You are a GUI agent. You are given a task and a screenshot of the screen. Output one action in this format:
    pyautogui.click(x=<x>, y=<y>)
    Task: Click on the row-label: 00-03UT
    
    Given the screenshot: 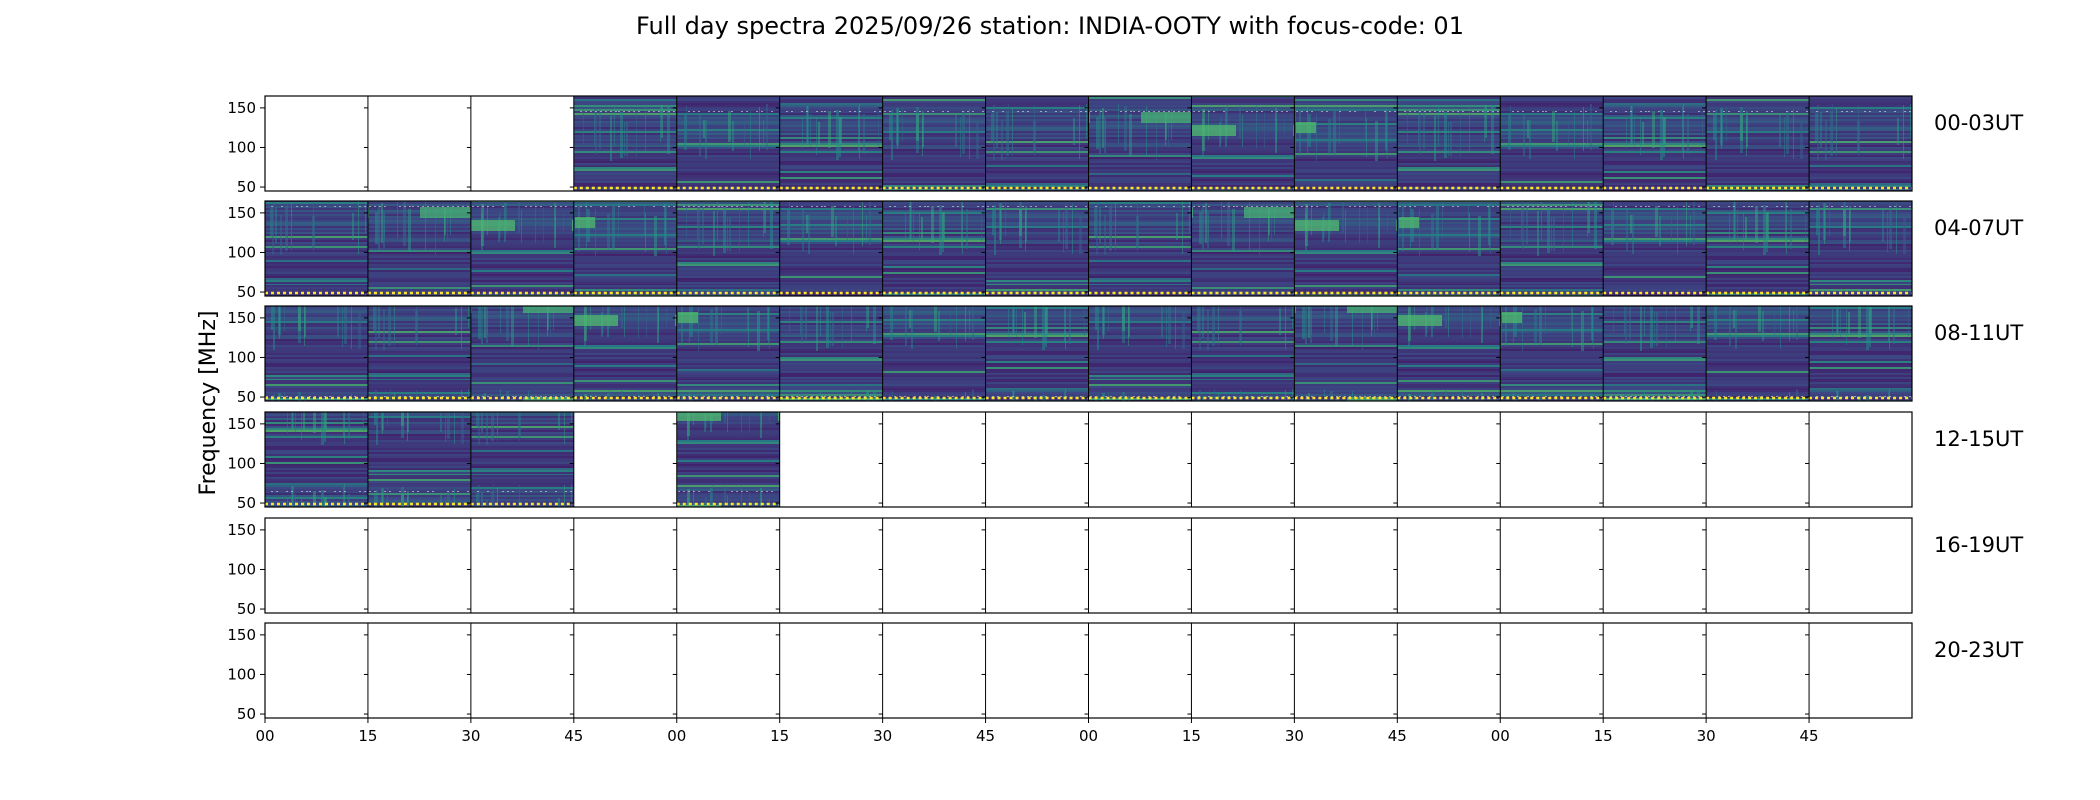 What is the action you would take?
    pyautogui.click(x=1978, y=123)
    